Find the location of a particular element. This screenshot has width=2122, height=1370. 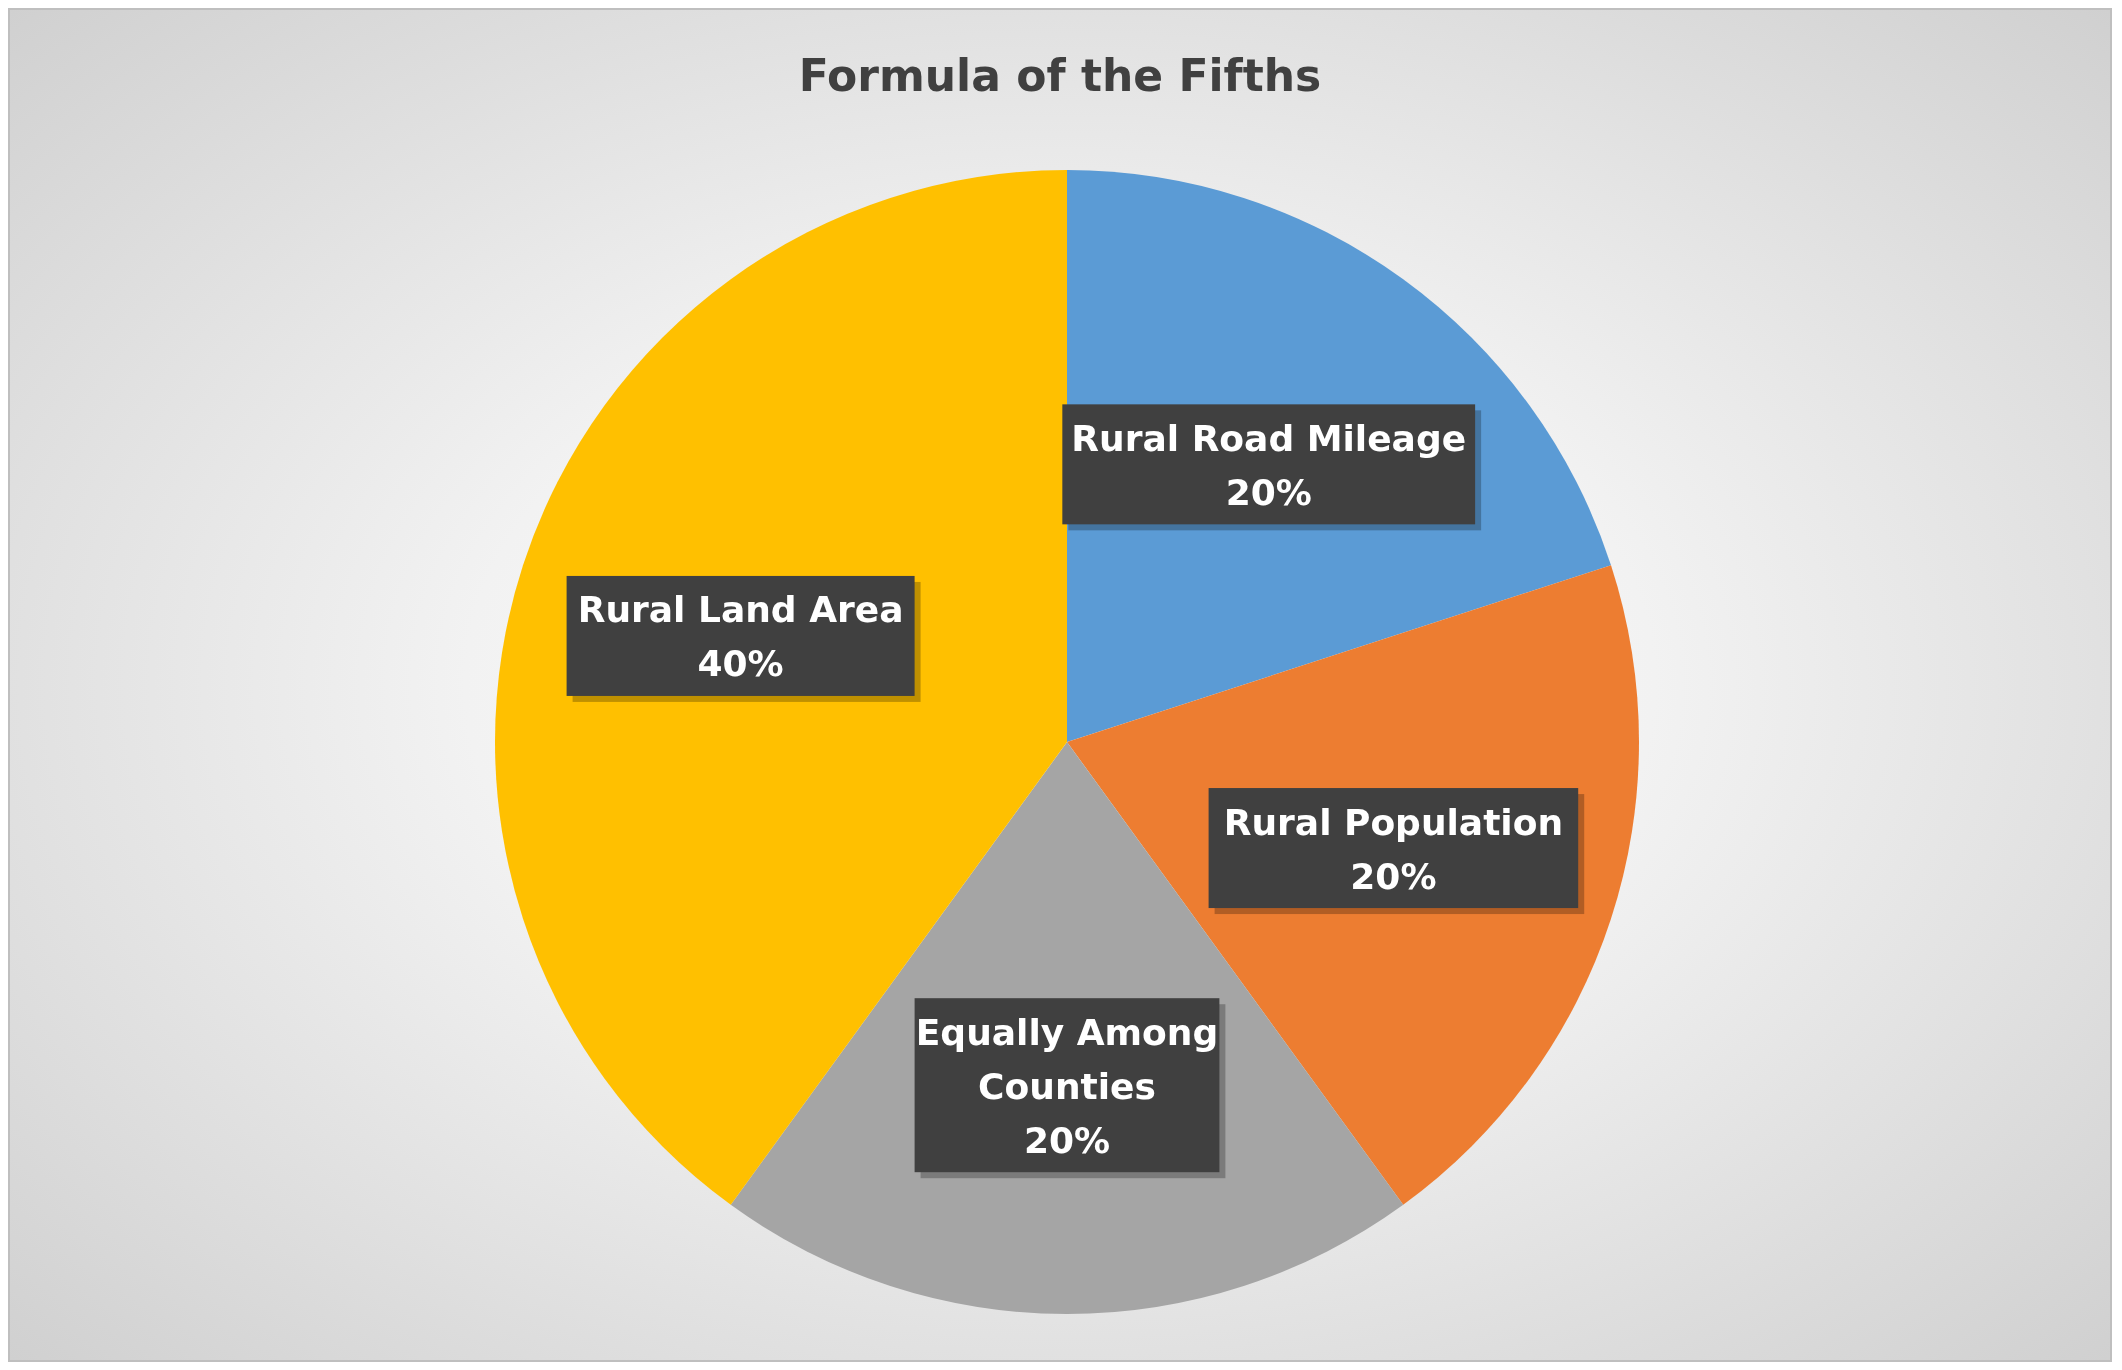

slice-label: Rural Road Mileage is located at coordinates (1269, 438).